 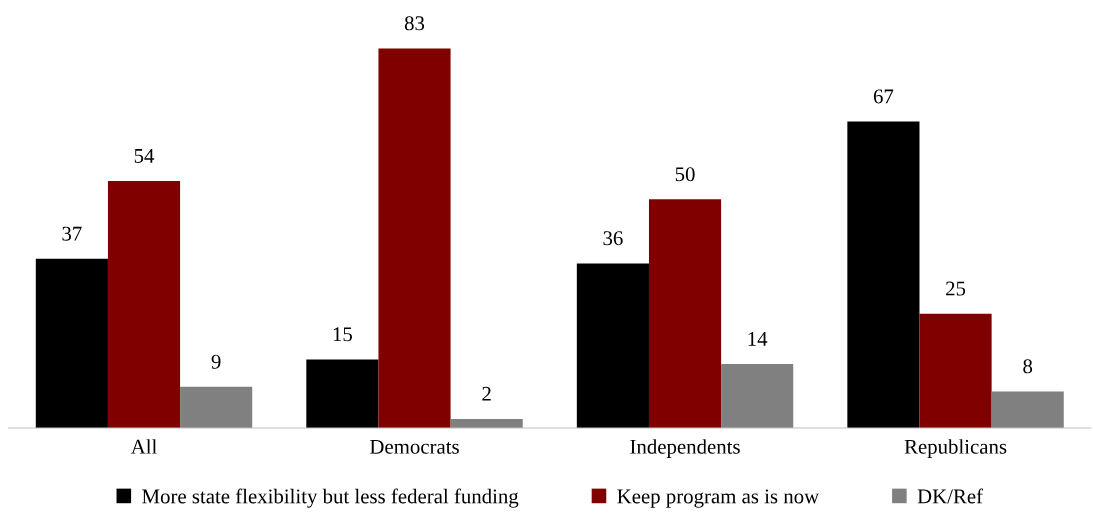 What do you see at coordinates (1028, 366) in the screenshot?
I see `data-label: 8` at bounding box center [1028, 366].